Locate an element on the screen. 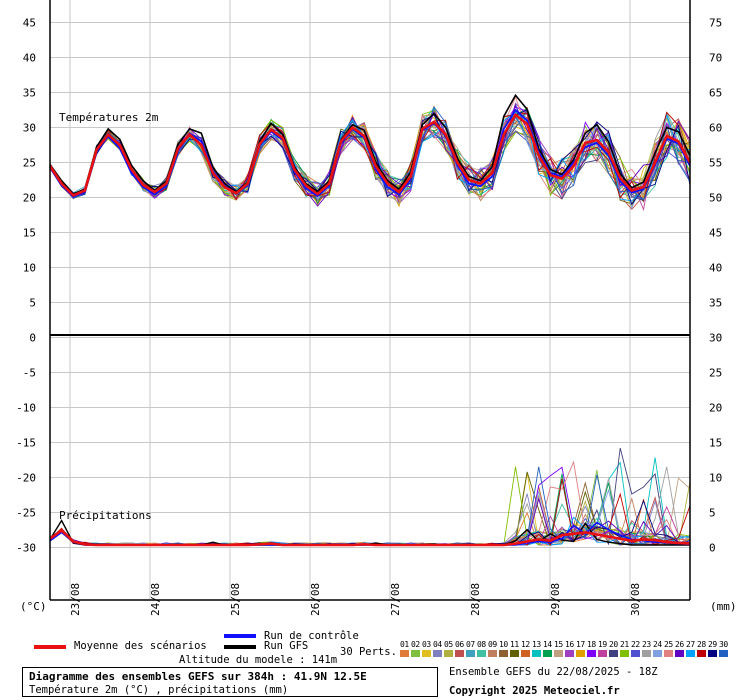  perturbation-number: 24 is located at coordinates (657, 644).